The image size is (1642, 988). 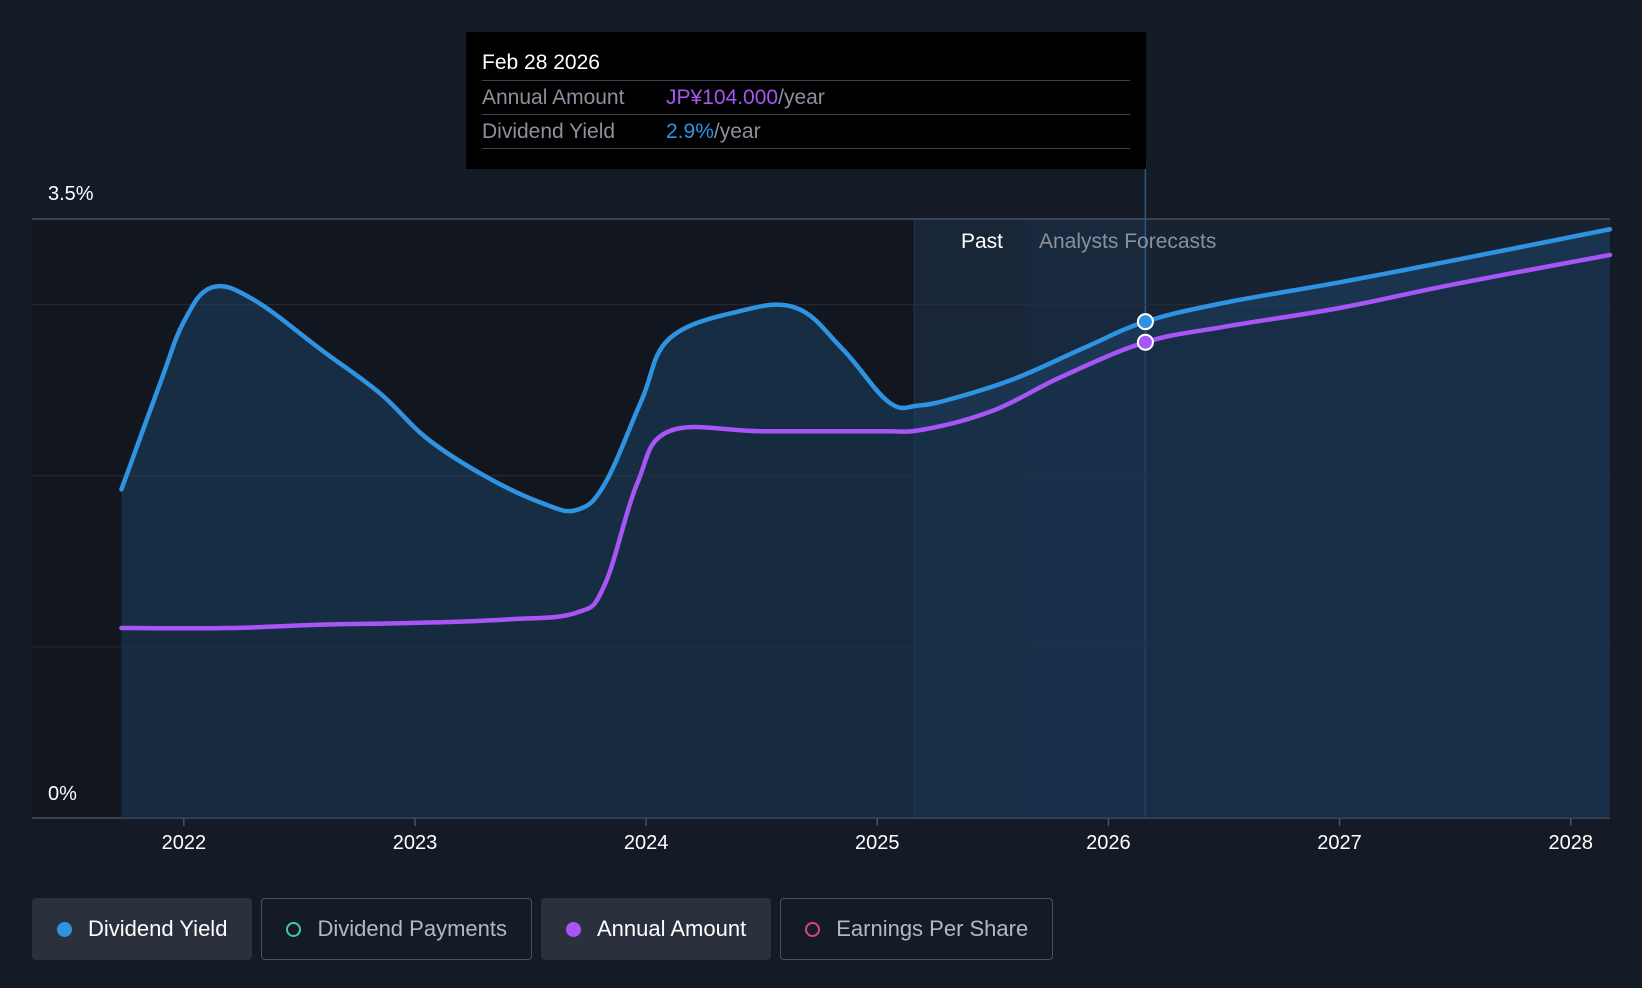 I want to click on legend-label: Dividend Yield, so click(x=158, y=928).